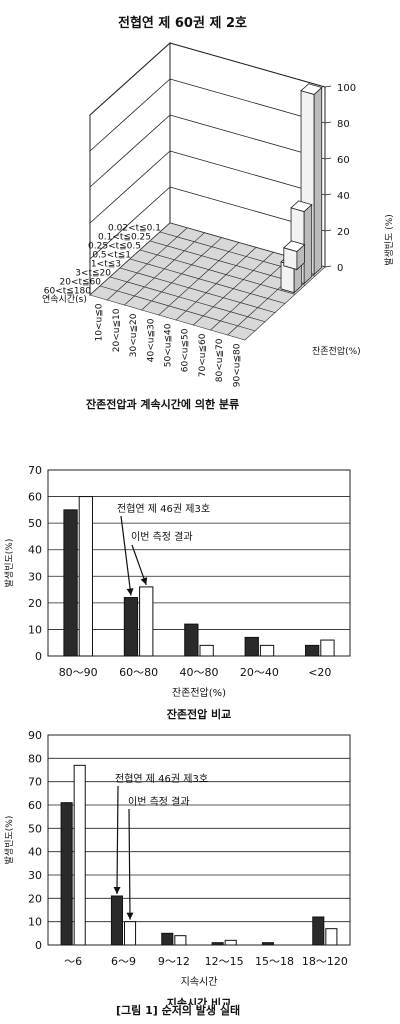 This screenshot has height=1024, width=400. I want to click on x-tick-label: 40～80, so click(199, 672).